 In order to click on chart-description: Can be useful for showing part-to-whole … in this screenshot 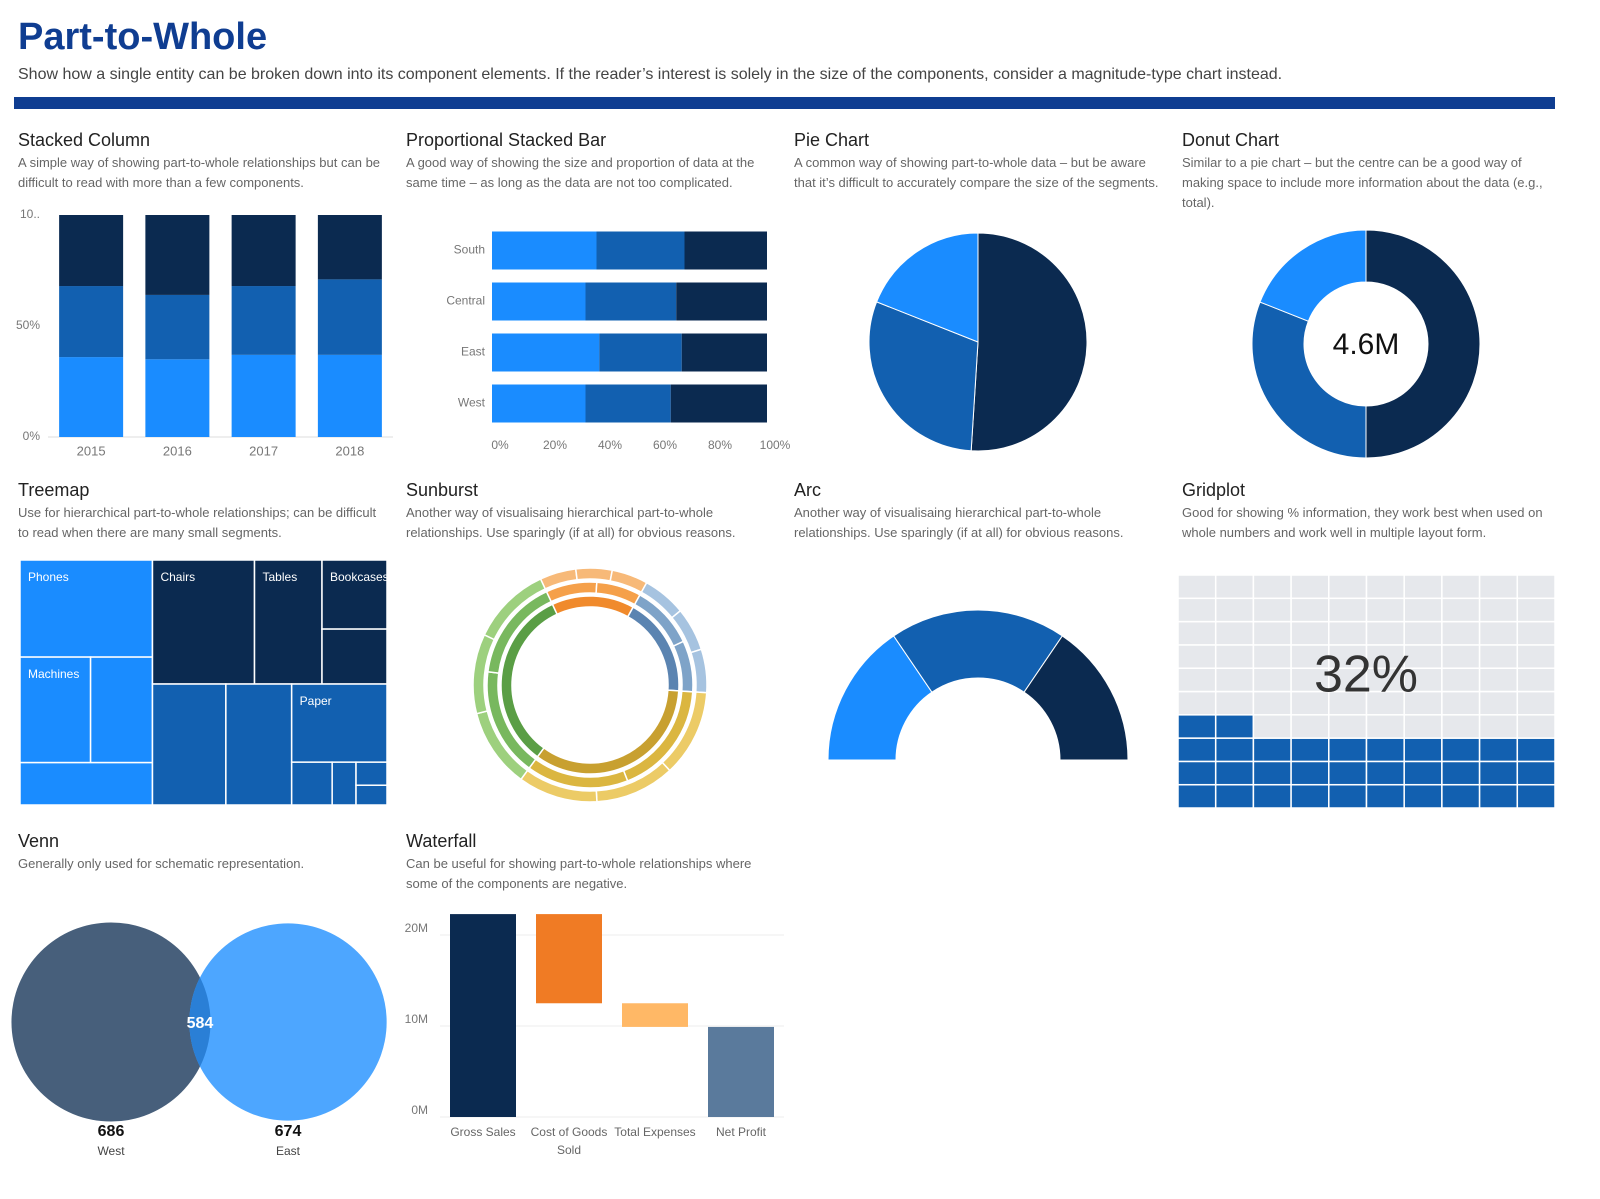, I will do `click(579, 873)`.